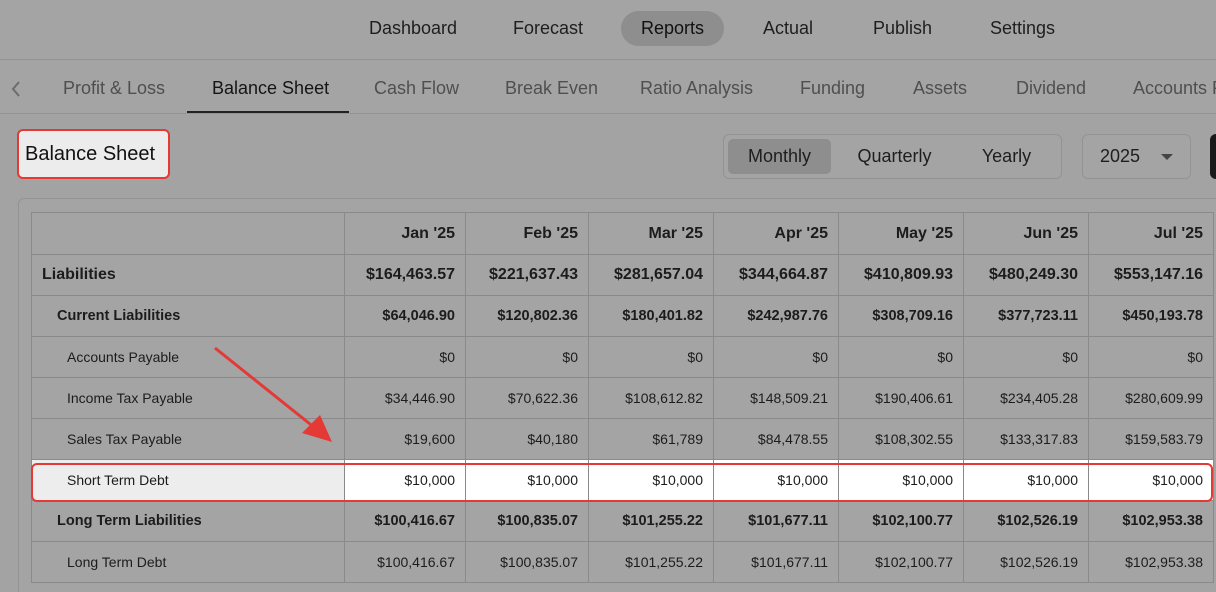  What do you see at coordinates (776, 398) in the screenshot?
I see `cell-value: $148,509.21` at bounding box center [776, 398].